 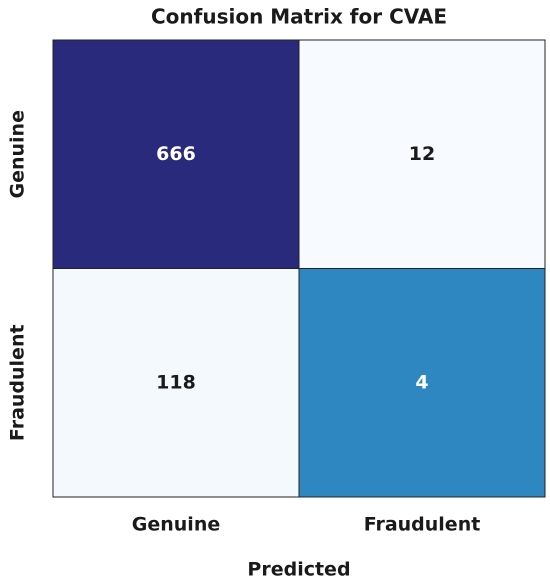 I want to click on chart-title: Confusion Matrix for CVAE, so click(x=299, y=17).